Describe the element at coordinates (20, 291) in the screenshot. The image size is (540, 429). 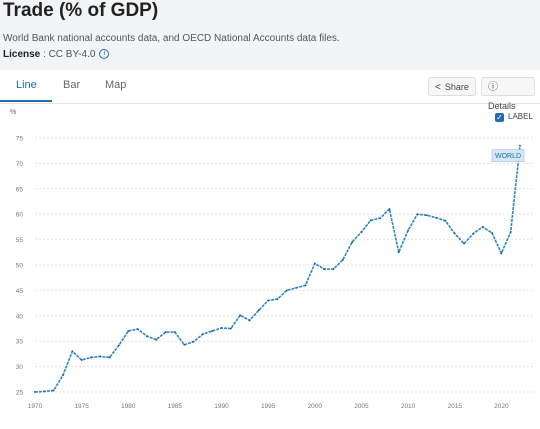
I see `y-tick-label: 45` at that location.